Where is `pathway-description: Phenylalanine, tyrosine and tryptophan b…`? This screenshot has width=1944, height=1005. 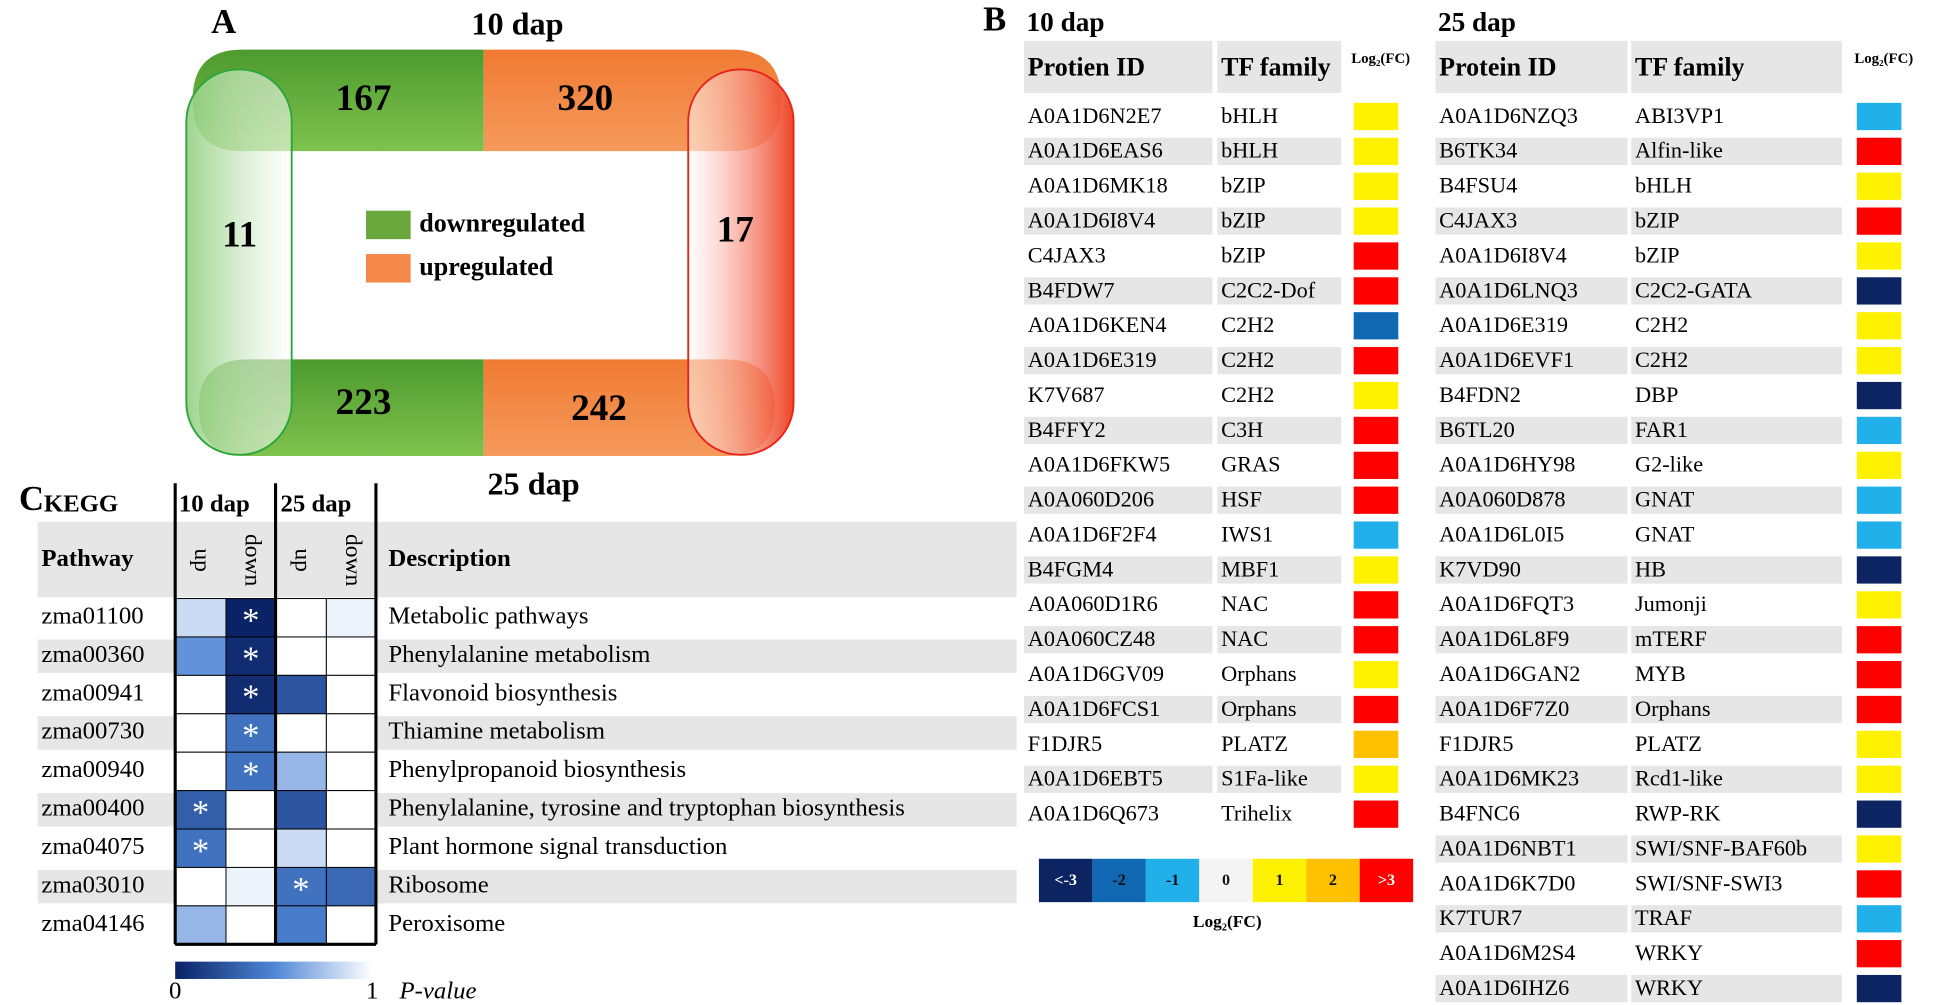
pathway-description: Phenylalanine, tyrosine and tryptophan b… is located at coordinates (646, 808).